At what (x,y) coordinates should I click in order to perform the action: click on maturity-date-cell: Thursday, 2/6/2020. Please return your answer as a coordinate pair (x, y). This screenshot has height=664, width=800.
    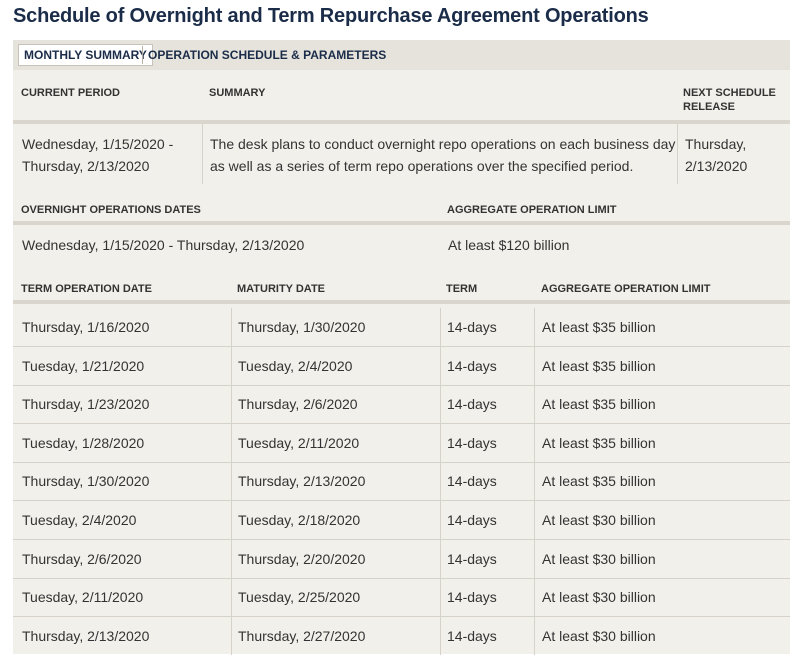
    Looking at the image, I should click on (298, 404).